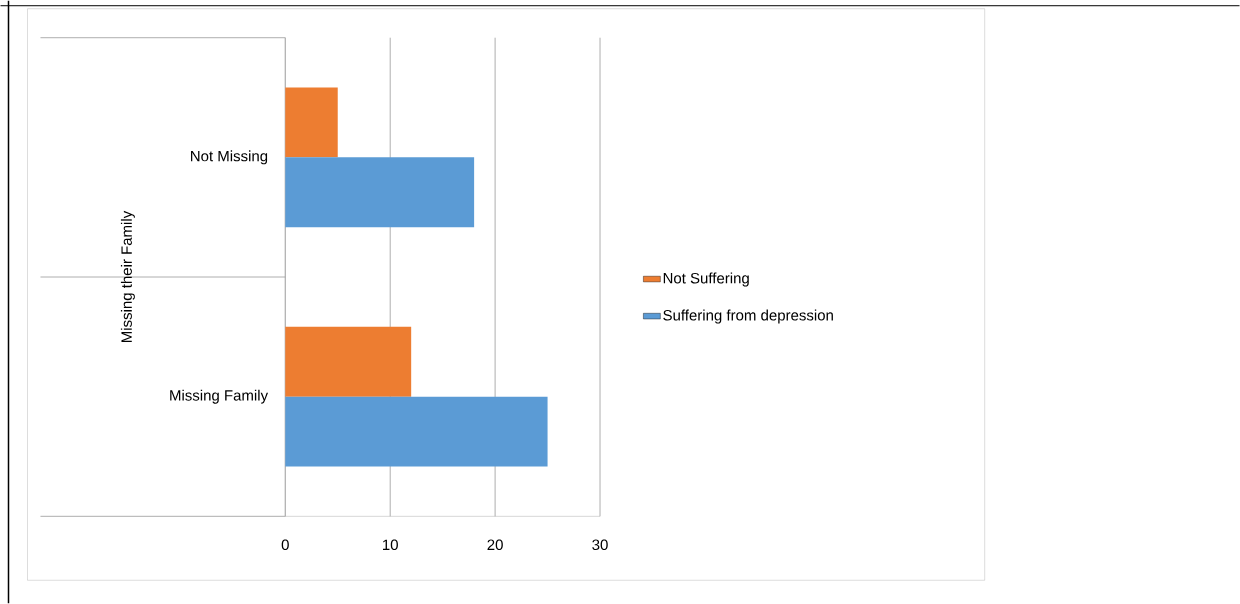 The height and width of the screenshot is (604, 1240). Describe the element at coordinates (390, 545) in the screenshot. I see `x-tick-label: 10` at that location.